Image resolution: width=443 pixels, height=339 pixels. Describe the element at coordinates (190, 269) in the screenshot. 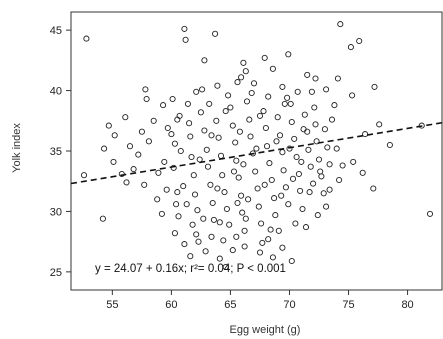

I see `regression-equation: y = 24.07 + 0.16x; r²= 0.04; P < 0.001` at that location.